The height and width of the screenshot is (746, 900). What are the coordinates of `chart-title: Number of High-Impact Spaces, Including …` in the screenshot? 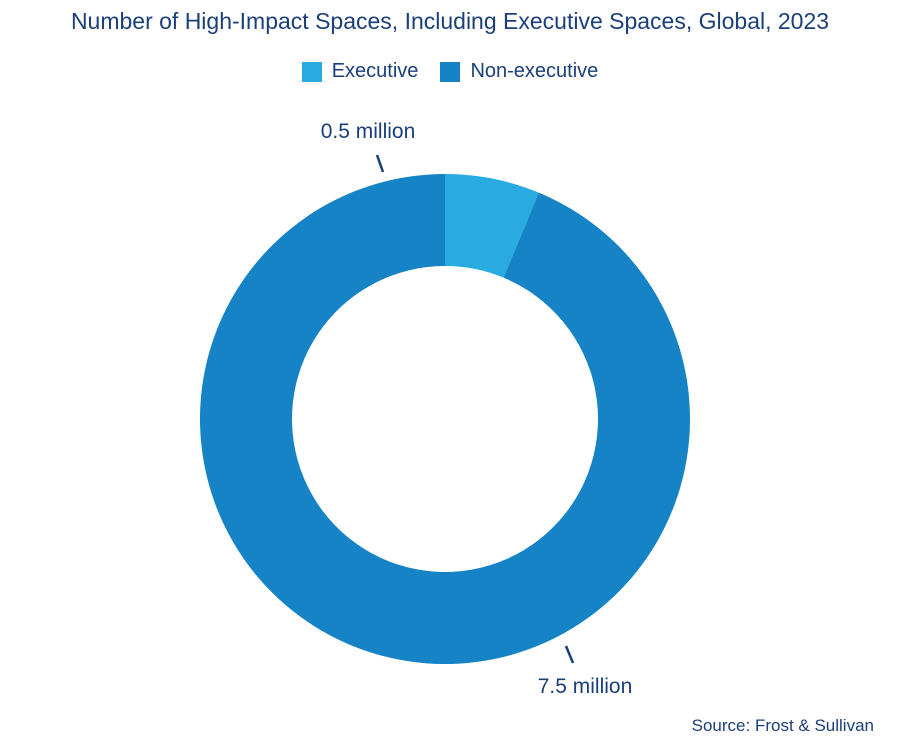 It's located at (450, 21).